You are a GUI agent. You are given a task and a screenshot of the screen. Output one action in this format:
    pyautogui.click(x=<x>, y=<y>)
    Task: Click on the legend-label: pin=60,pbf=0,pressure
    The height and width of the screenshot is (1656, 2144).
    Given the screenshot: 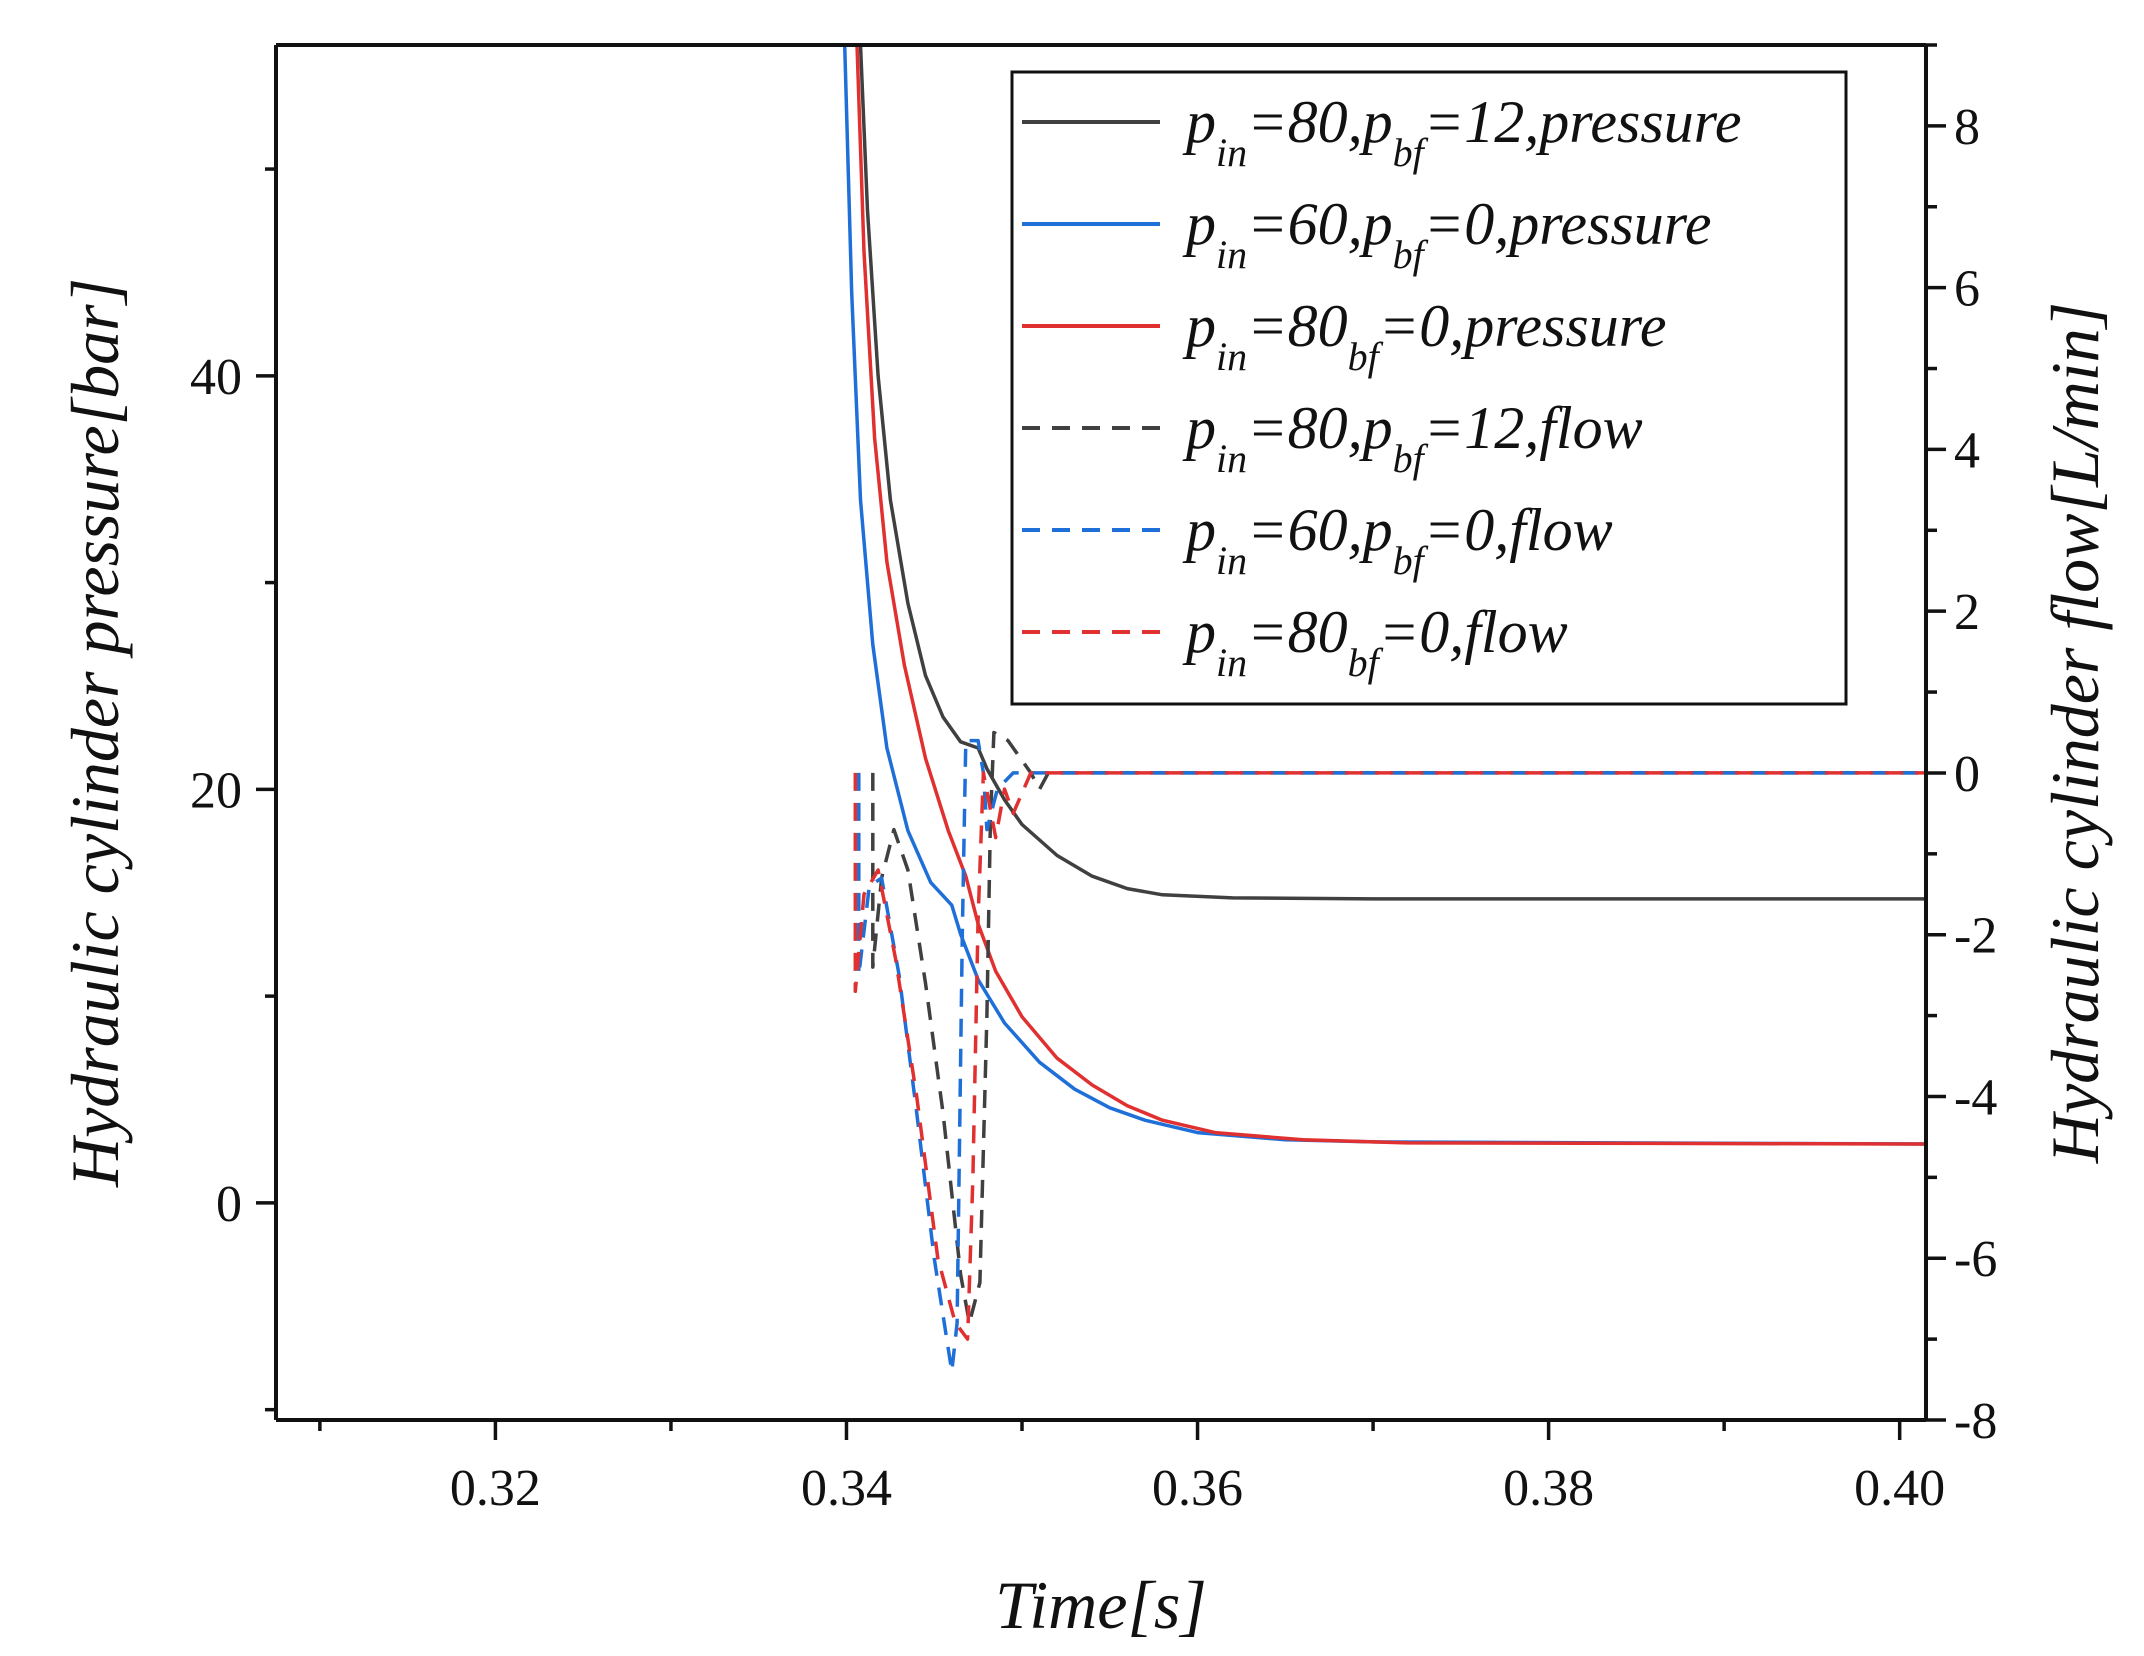 What is the action you would take?
    pyautogui.click(x=1446, y=234)
    